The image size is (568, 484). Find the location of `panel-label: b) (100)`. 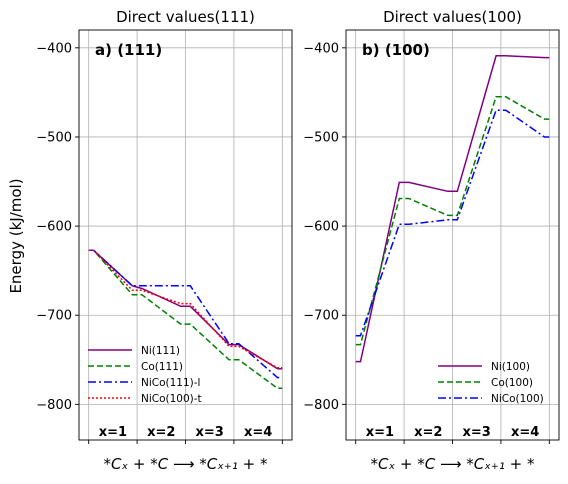

panel-label: b) (100) is located at coordinates (396, 50).